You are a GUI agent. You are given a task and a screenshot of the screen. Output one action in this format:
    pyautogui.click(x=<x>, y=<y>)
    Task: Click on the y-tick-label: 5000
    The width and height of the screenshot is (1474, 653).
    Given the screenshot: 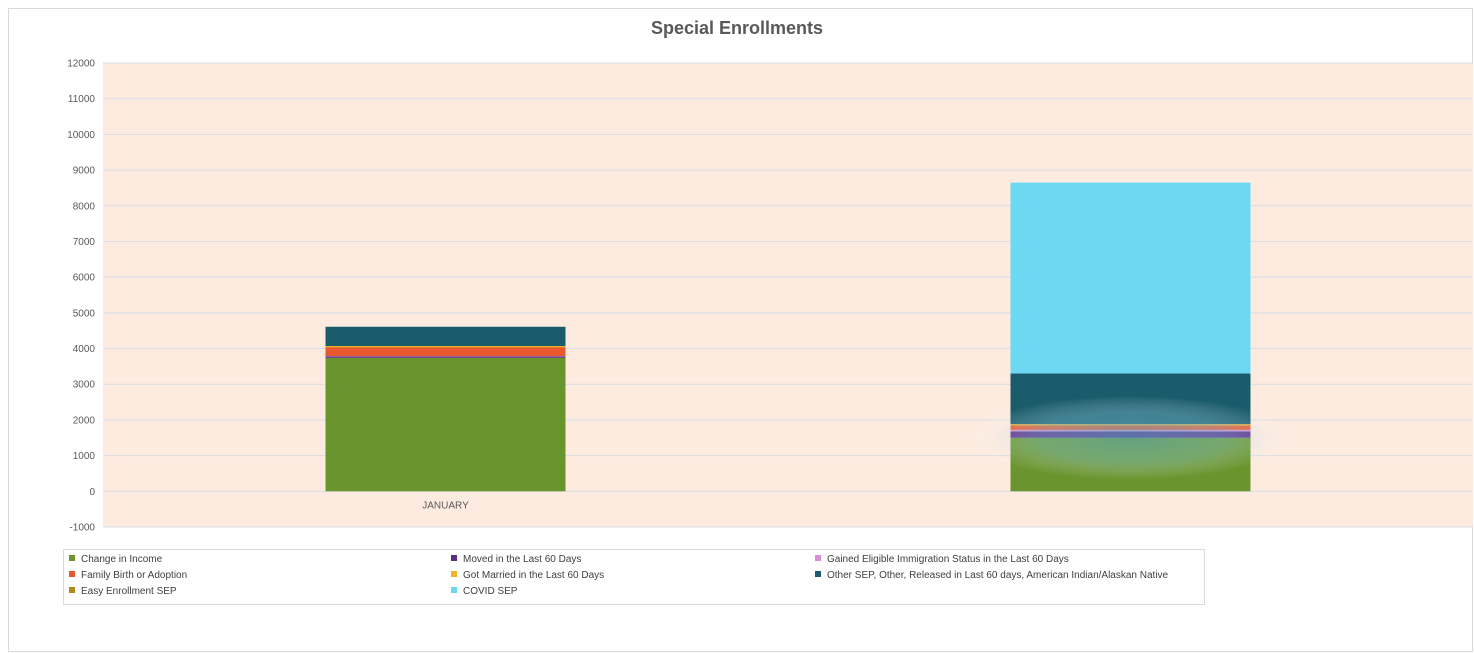 What is the action you would take?
    pyautogui.click(x=84, y=313)
    